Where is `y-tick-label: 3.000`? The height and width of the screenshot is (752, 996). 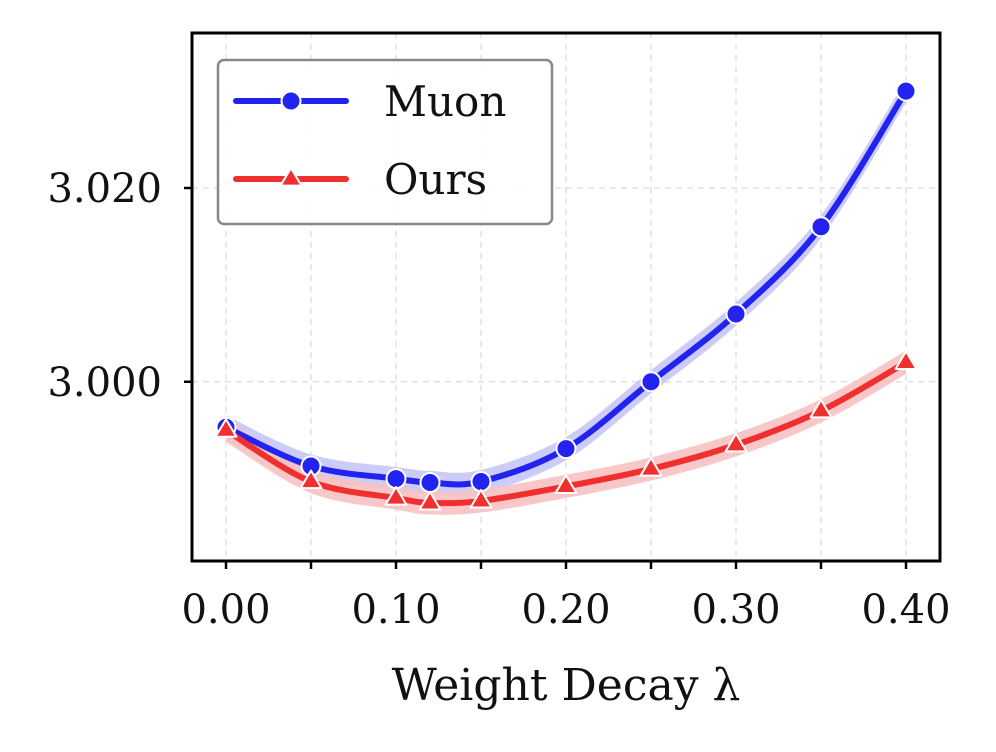
y-tick-label: 3.000 is located at coordinates (104, 383).